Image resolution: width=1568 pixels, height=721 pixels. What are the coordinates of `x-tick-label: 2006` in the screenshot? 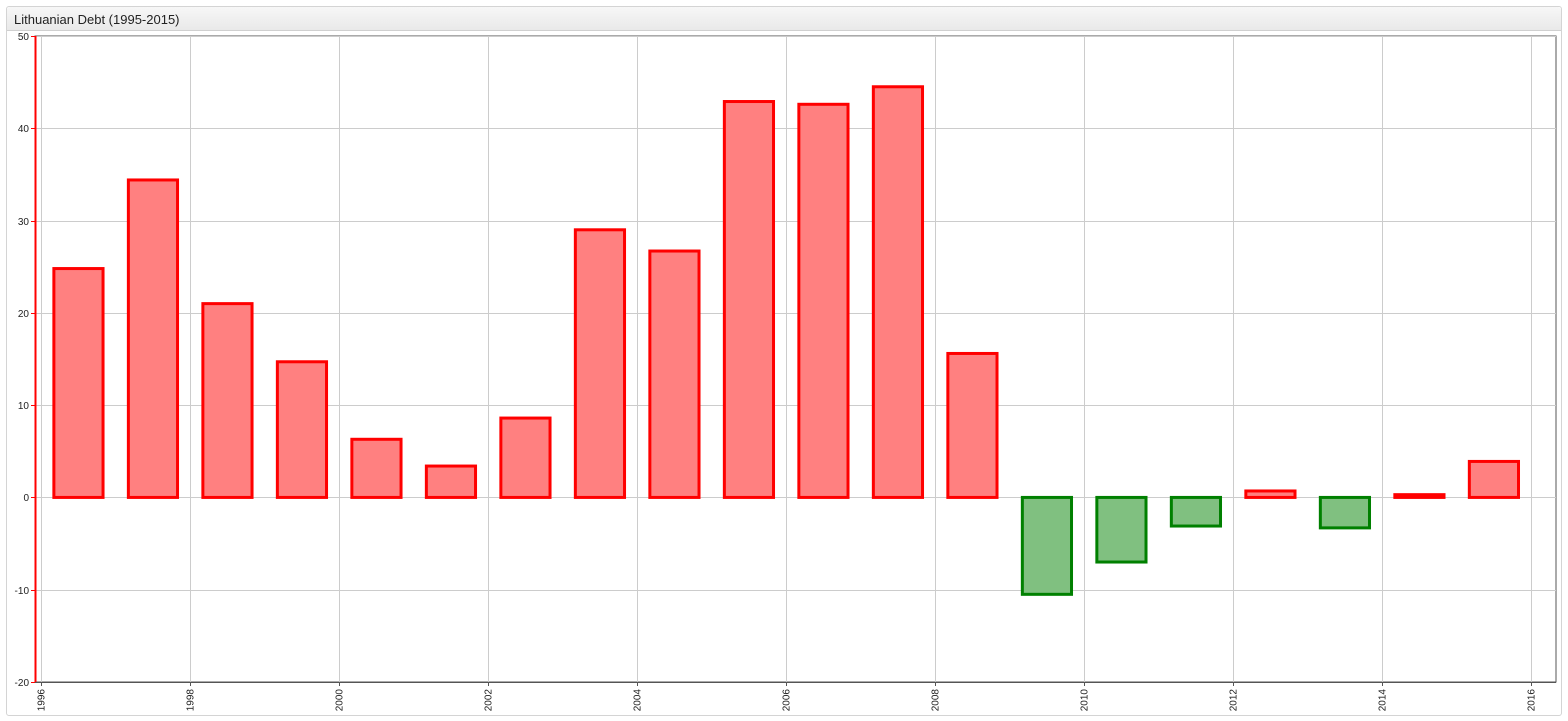 It's located at (787, 700).